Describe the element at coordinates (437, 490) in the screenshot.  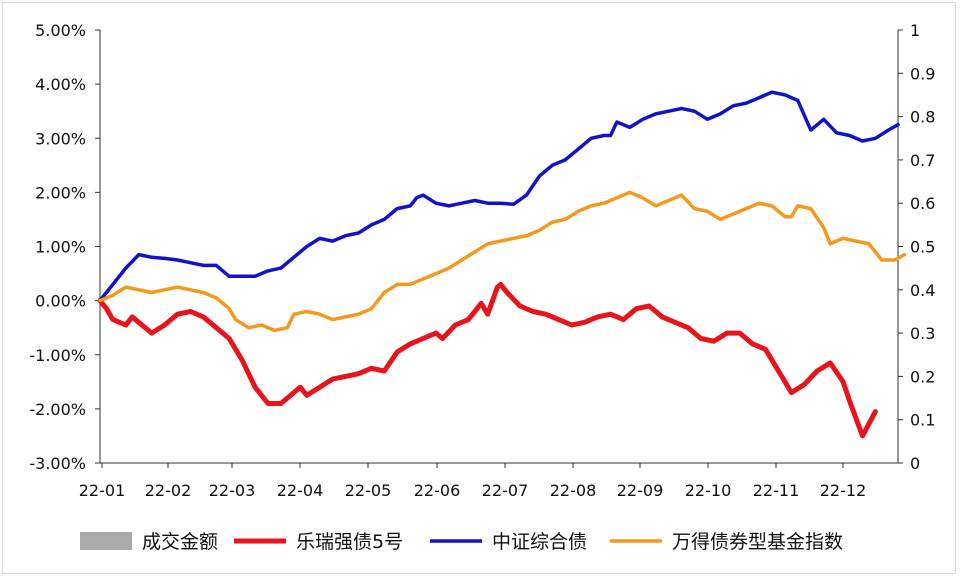
I see `x-tick-label: 22-06` at that location.